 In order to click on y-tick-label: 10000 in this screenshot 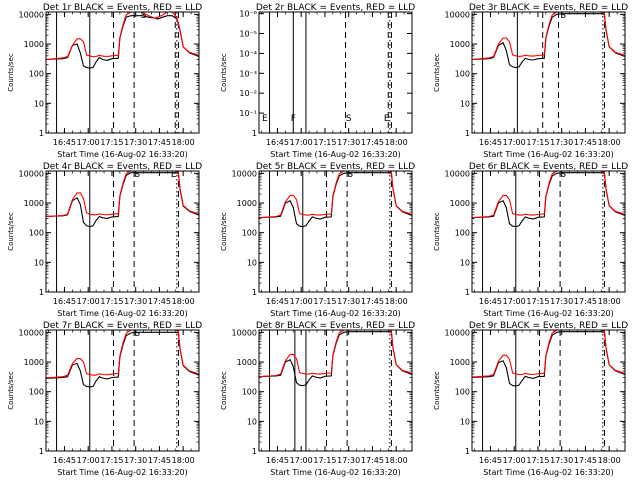, I will do `click(244, 332)`.